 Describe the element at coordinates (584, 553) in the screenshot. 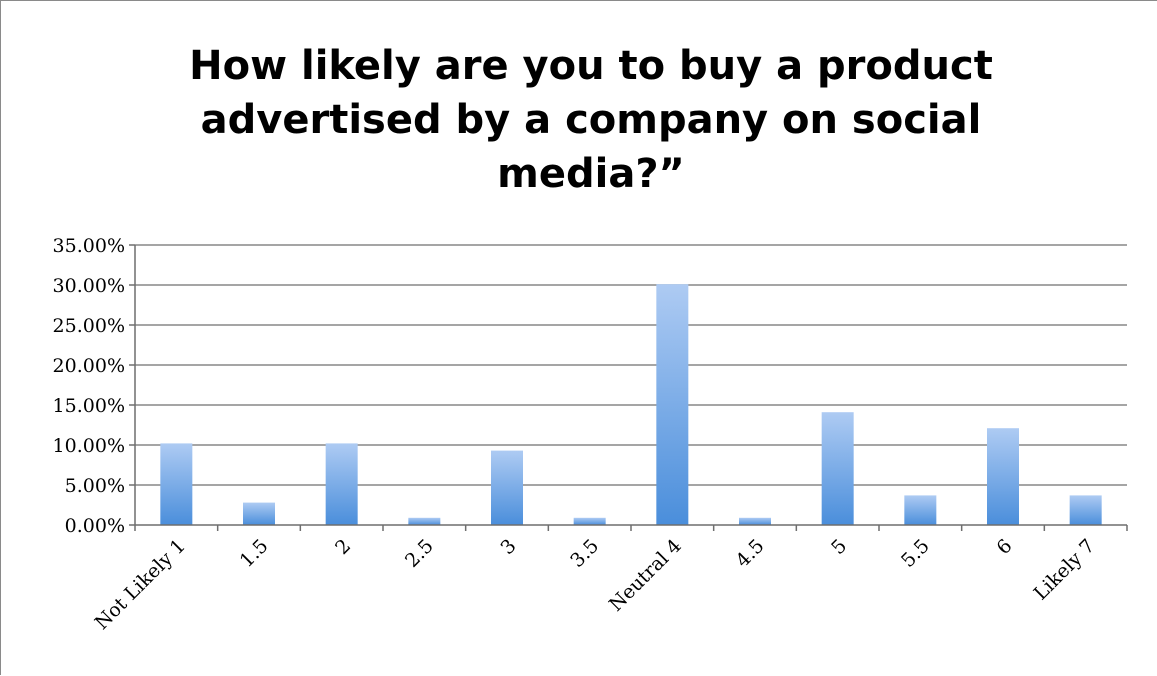

I see `x-category-label: 3.5` at that location.